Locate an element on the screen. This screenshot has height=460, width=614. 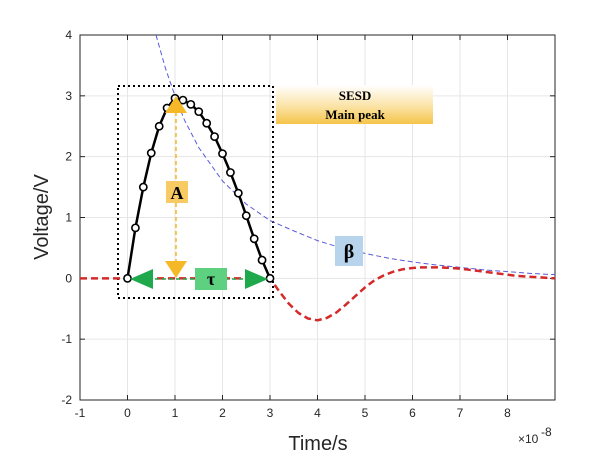
x-tick-label: 6 is located at coordinates (412, 413).